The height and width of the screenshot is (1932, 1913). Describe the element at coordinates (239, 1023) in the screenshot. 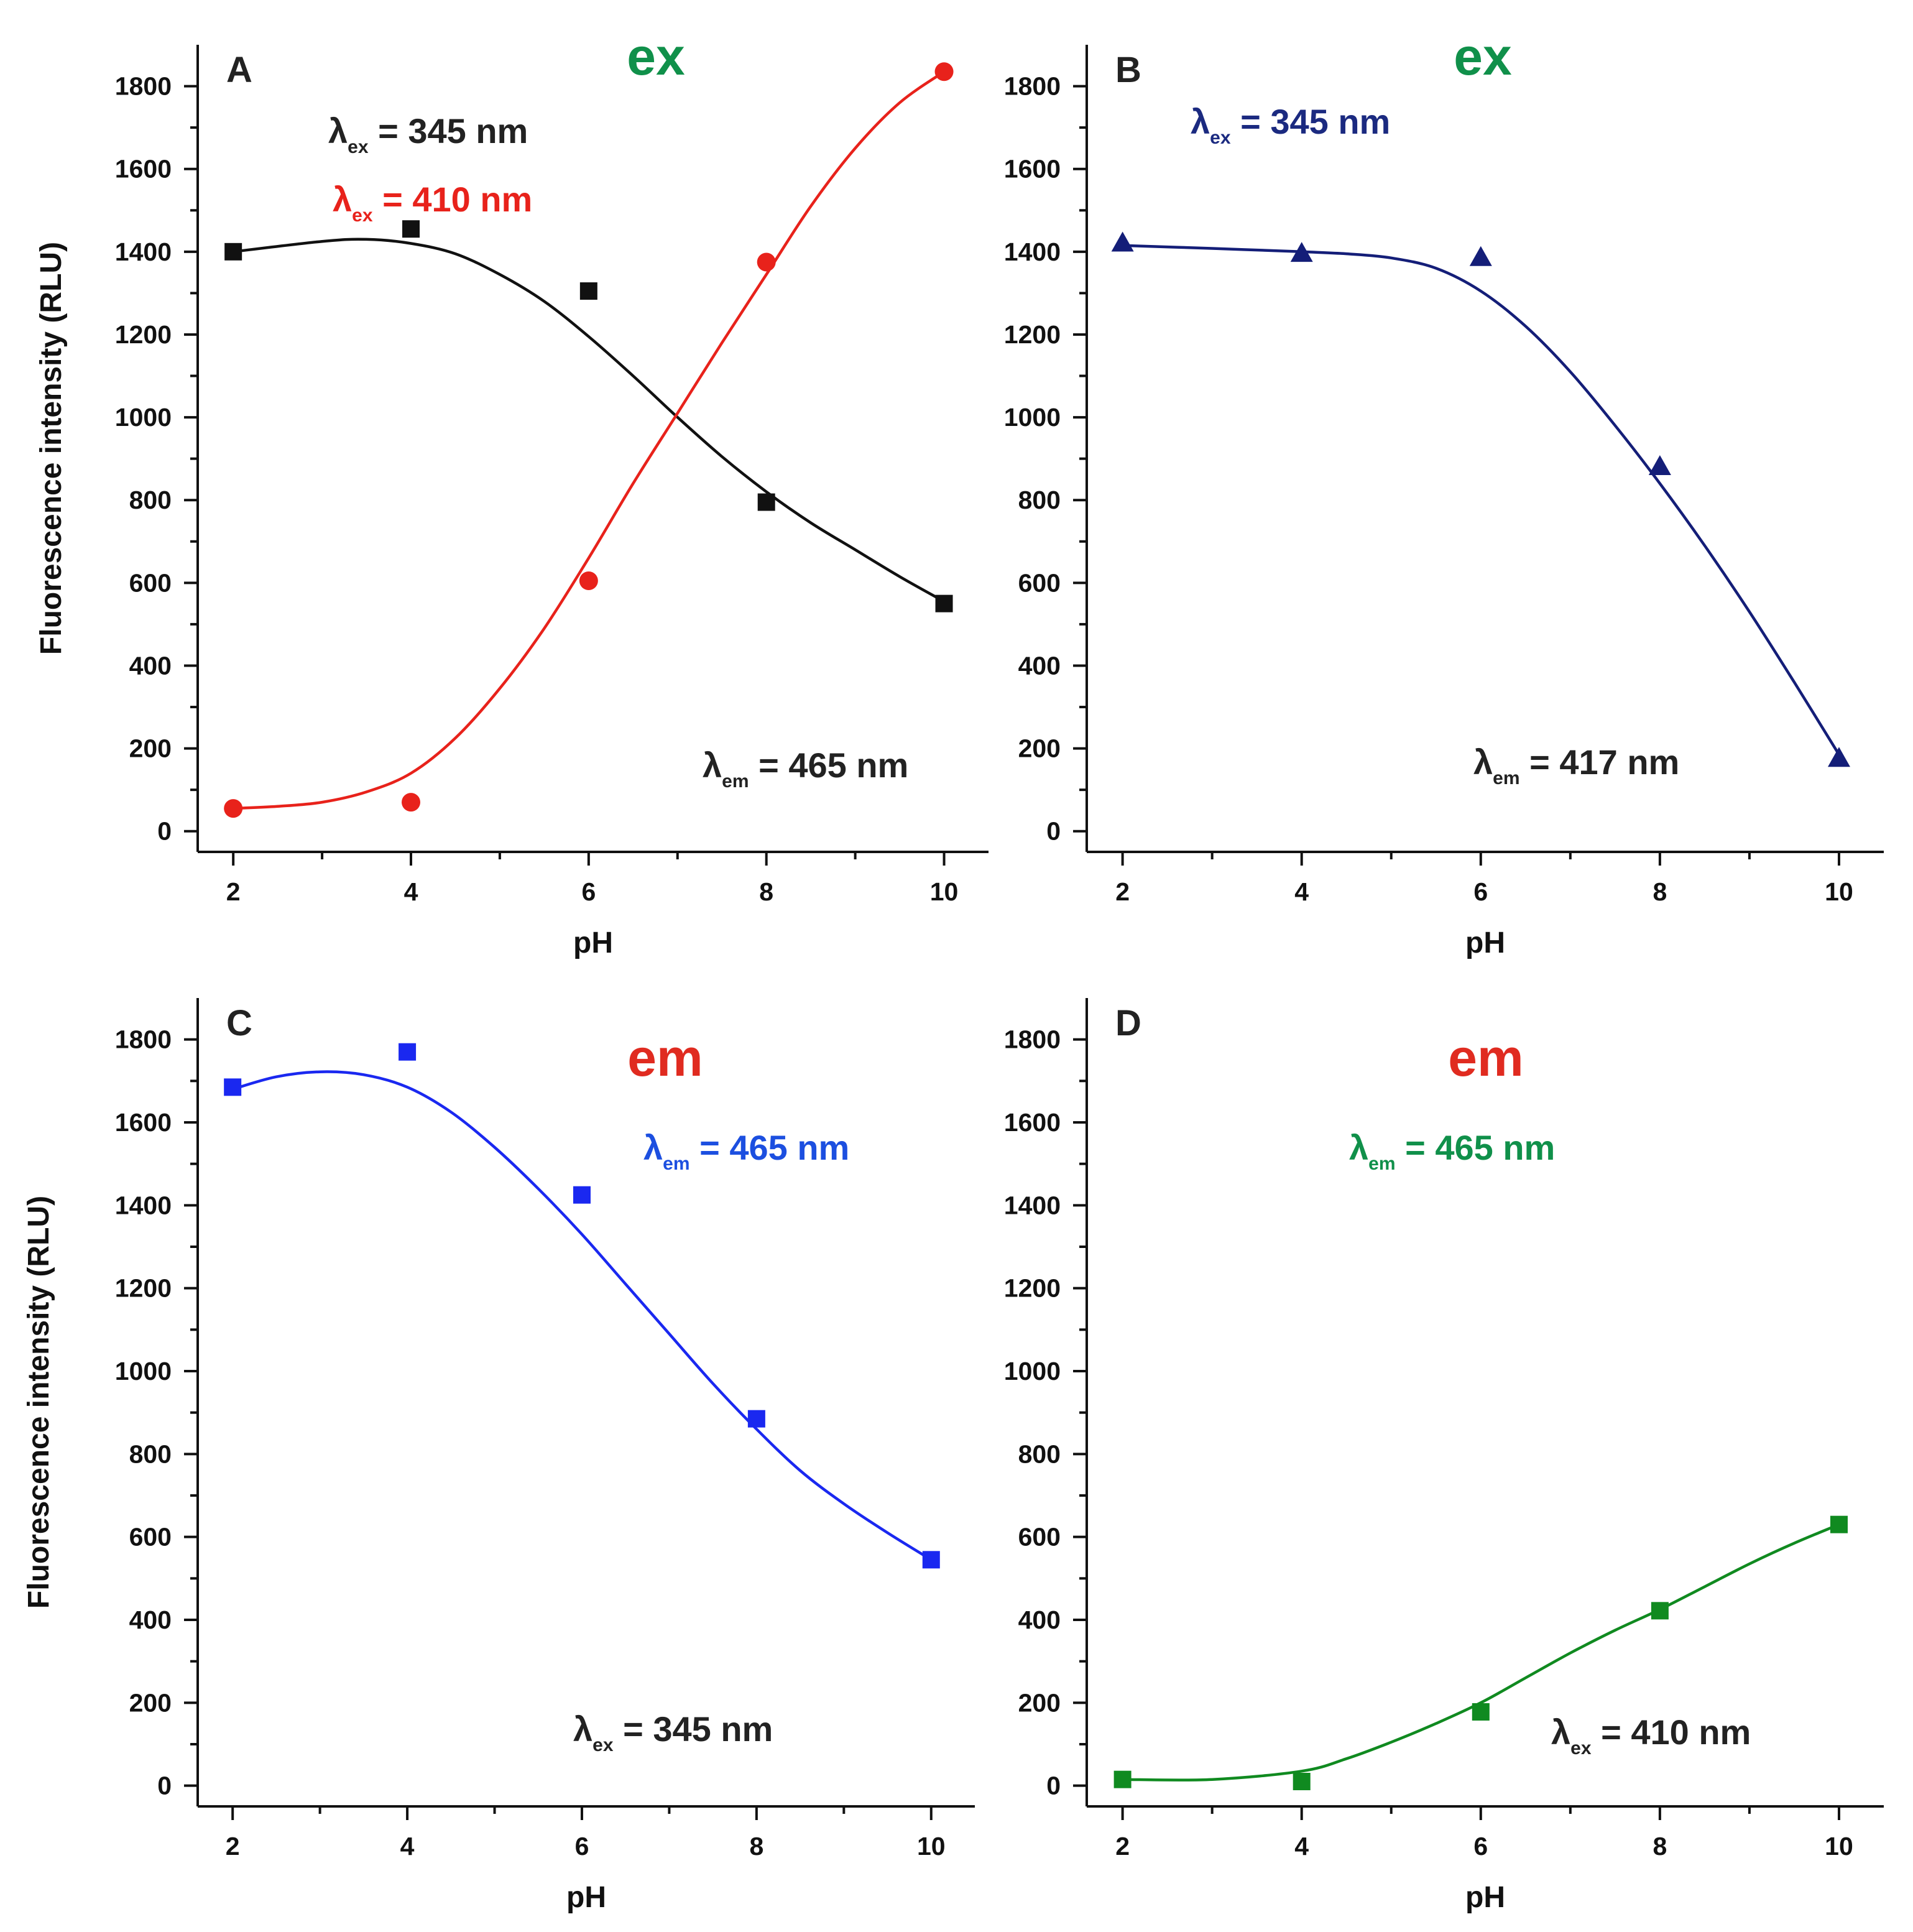

I see `panel-letter: C` at that location.